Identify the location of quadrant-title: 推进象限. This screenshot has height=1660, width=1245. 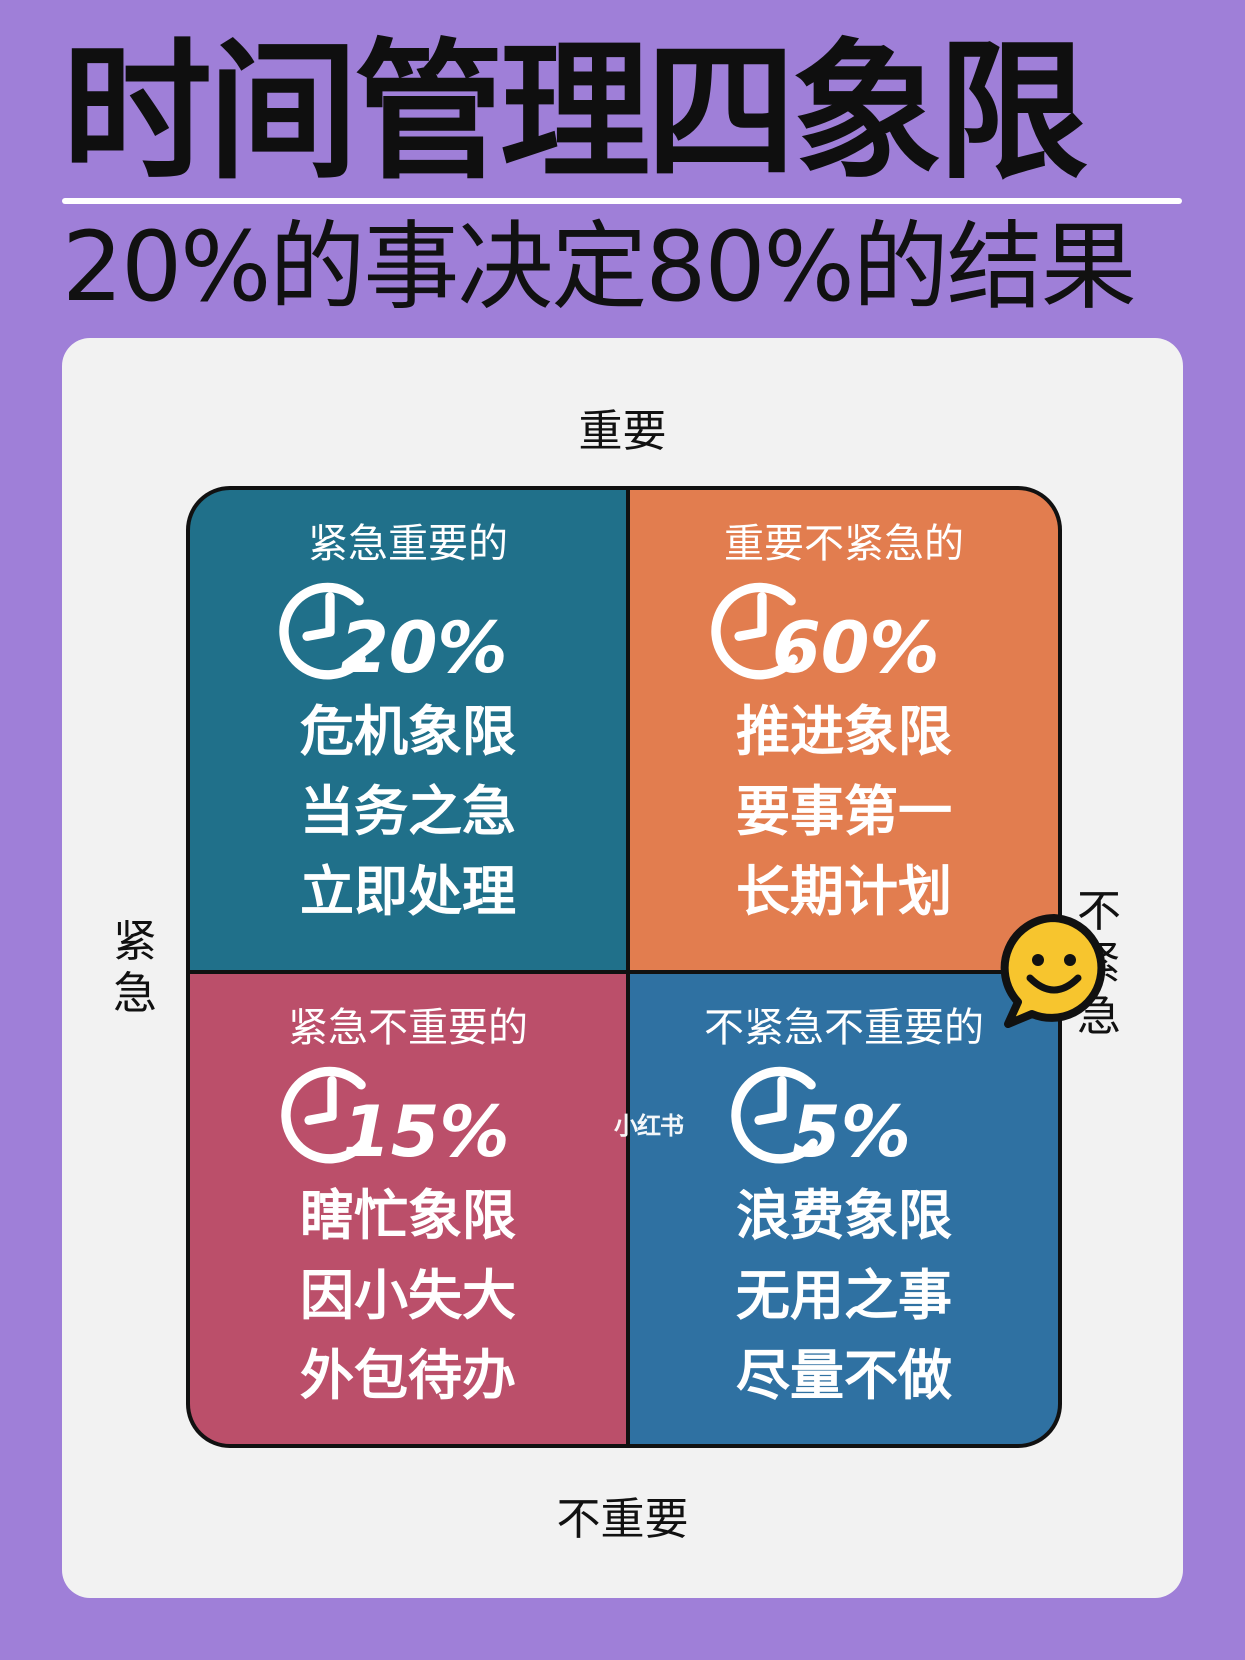
(844, 731).